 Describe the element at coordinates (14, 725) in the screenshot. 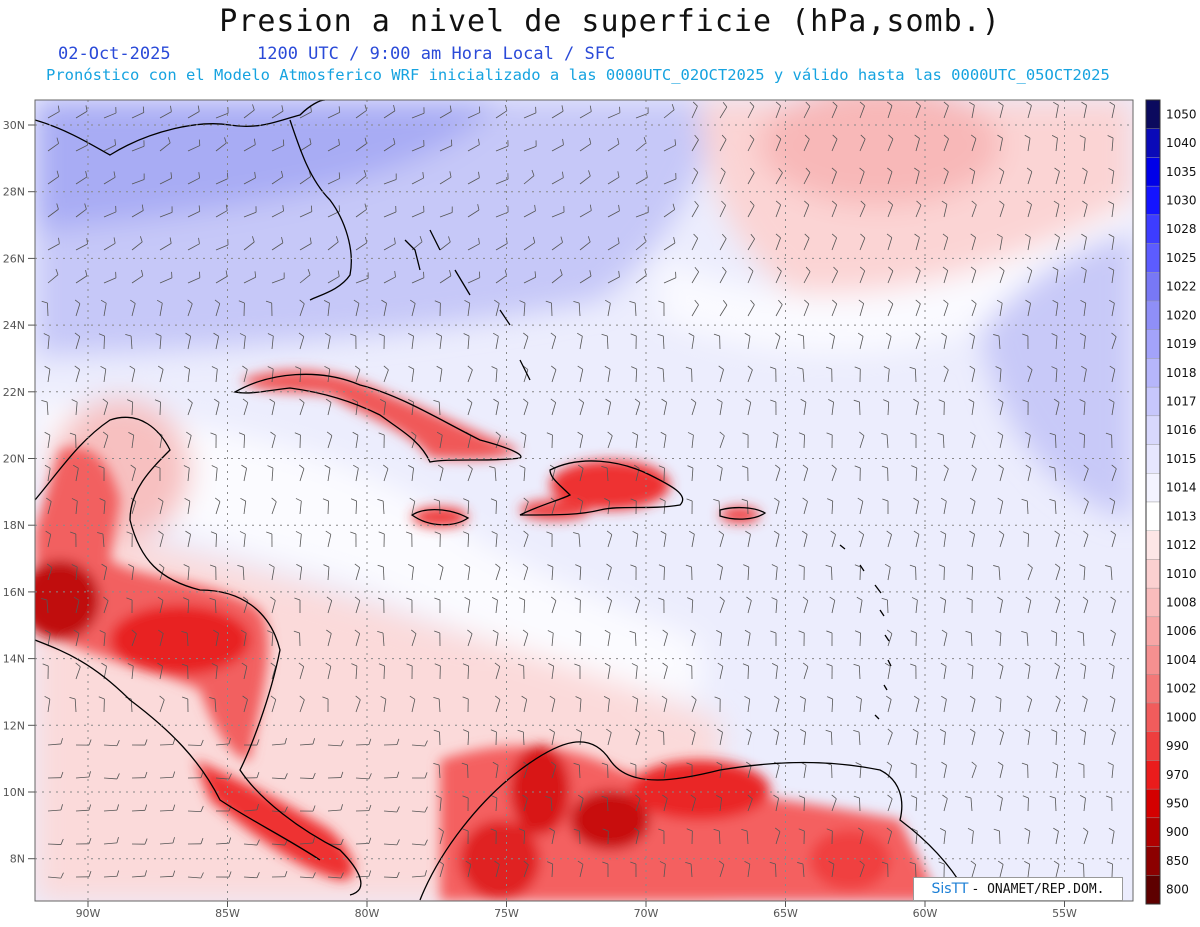

I see `lat-label: 12N` at that location.